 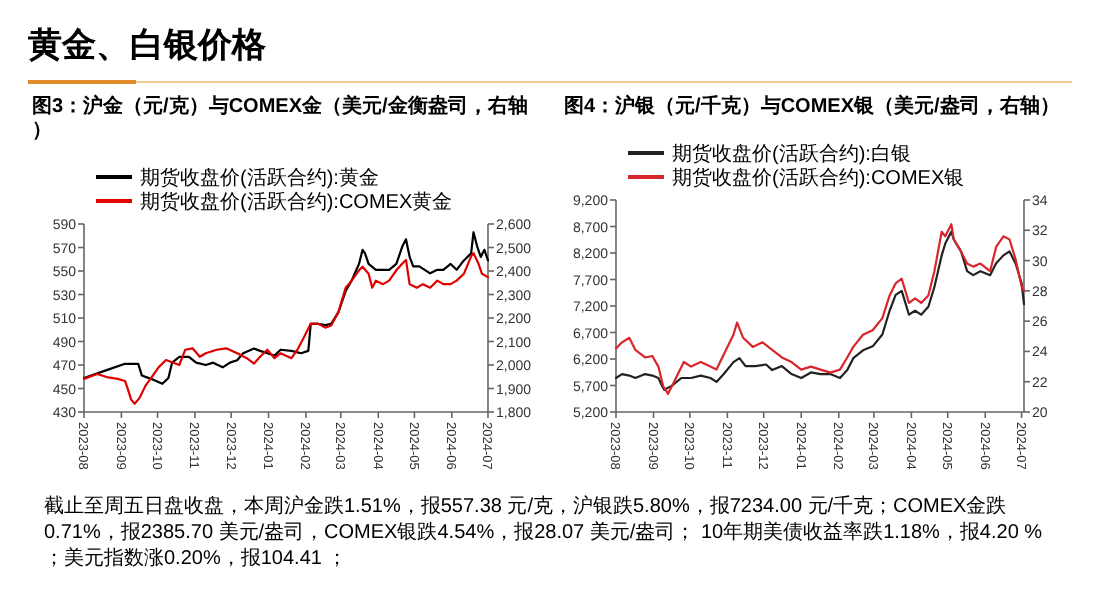 What do you see at coordinates (280, 118) in the screenshot?
I see `chart-title: 图3：沪金（元/克）与COMEX金（美元/金衡盎司，右轴）` at bounding box center [280, 118].